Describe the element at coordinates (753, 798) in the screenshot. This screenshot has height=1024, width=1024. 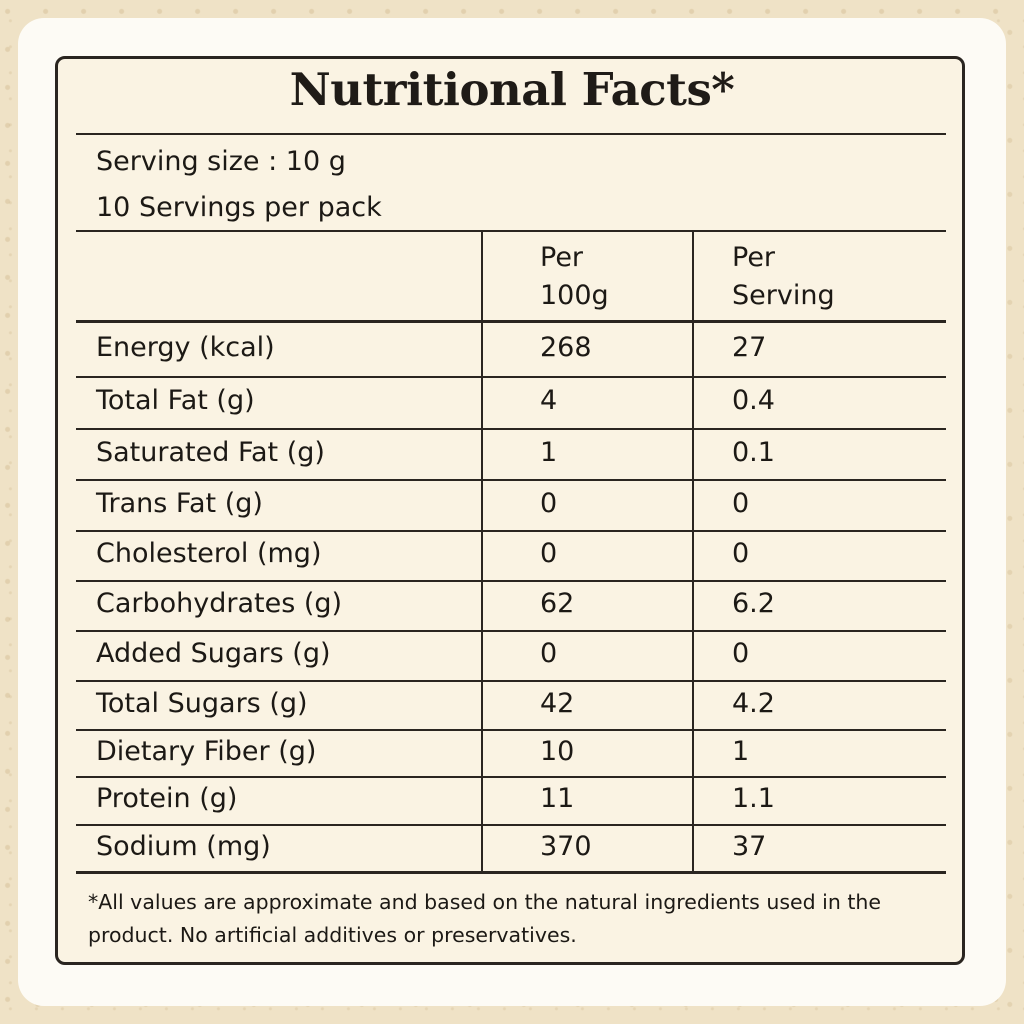
I see `value-per-serving: 1.1` at that location.